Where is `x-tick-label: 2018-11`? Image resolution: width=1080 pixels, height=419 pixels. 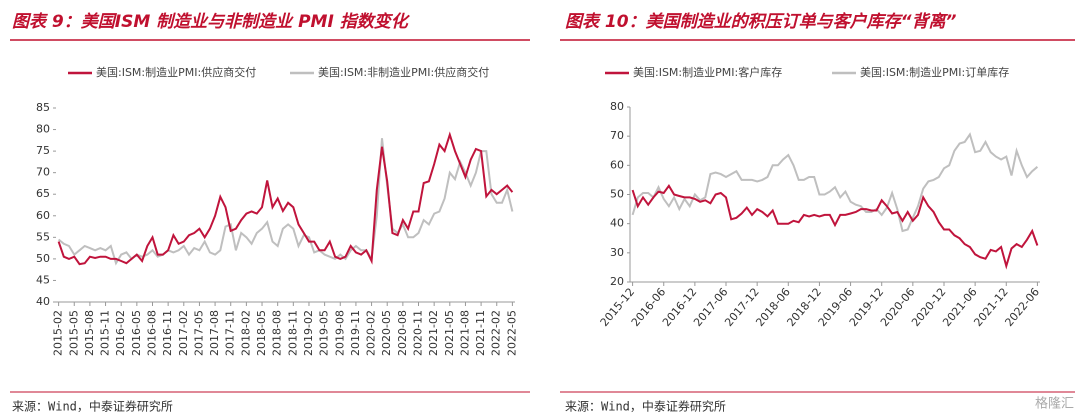
x-tick-label: 2018-11 is located at coordinates (292, 333).